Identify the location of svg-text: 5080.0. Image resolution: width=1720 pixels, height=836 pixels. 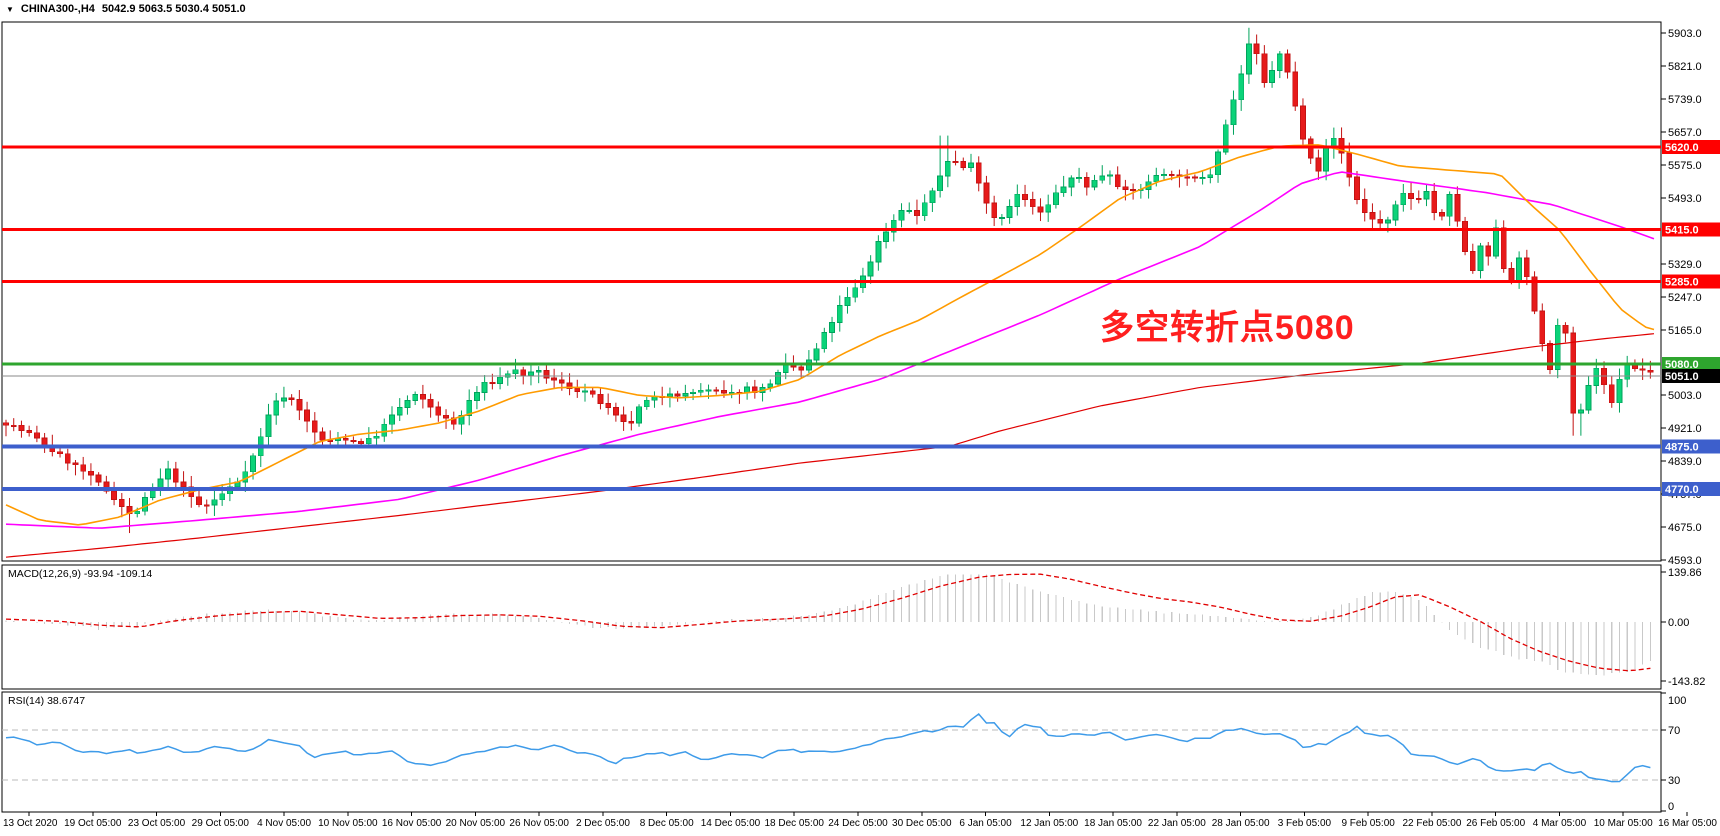
(1682, 365).